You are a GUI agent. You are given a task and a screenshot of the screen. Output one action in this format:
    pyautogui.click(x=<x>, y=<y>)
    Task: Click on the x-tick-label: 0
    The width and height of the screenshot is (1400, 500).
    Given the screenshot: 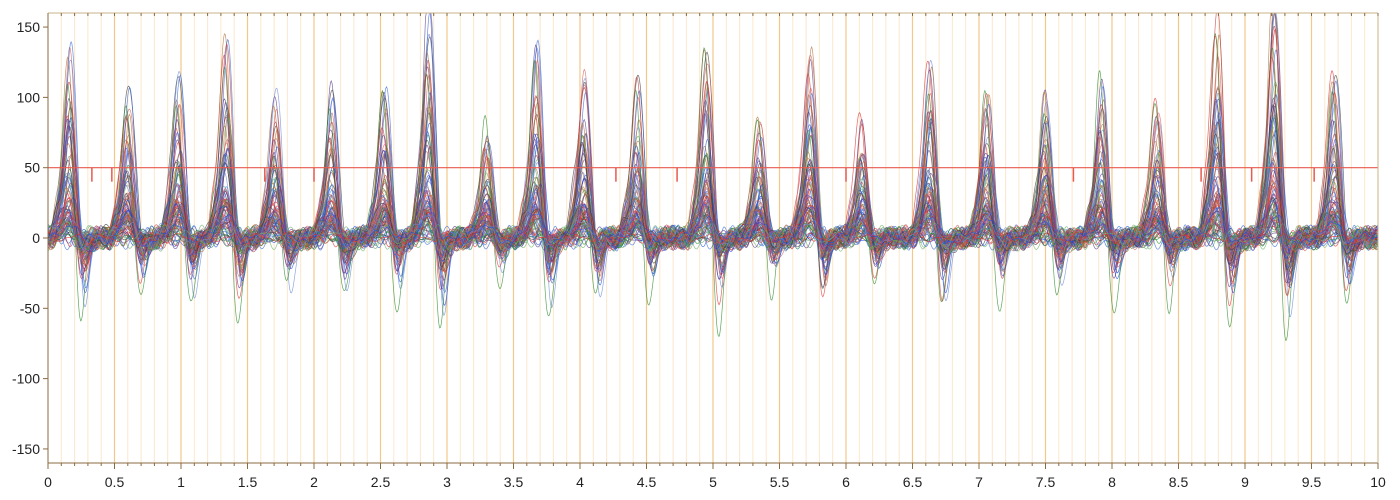 What is the action you would take?
    pyautogui.click(x=48, y=482)
    